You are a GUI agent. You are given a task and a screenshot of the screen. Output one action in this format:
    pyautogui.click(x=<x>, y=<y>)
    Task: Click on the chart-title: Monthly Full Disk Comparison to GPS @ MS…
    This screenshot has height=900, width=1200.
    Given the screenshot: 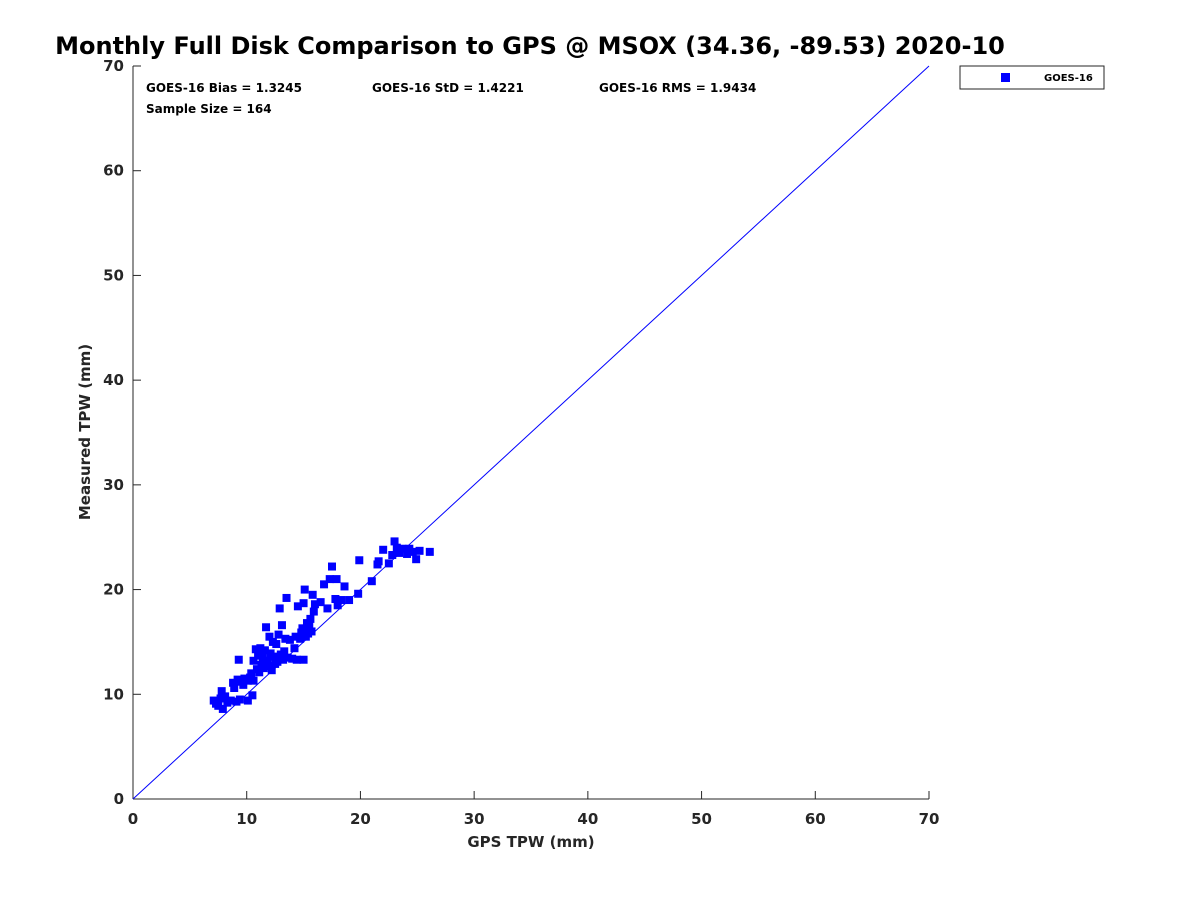 What is the action you would take?
    pyautogui.click(x=530, y=46)
    